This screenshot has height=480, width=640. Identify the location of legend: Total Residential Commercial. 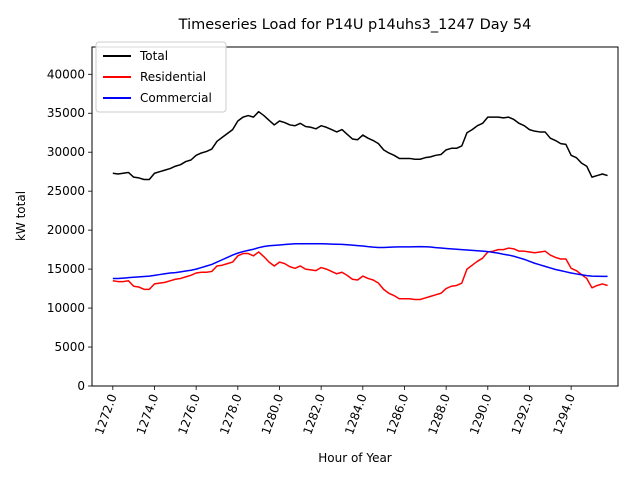
(161, 77).